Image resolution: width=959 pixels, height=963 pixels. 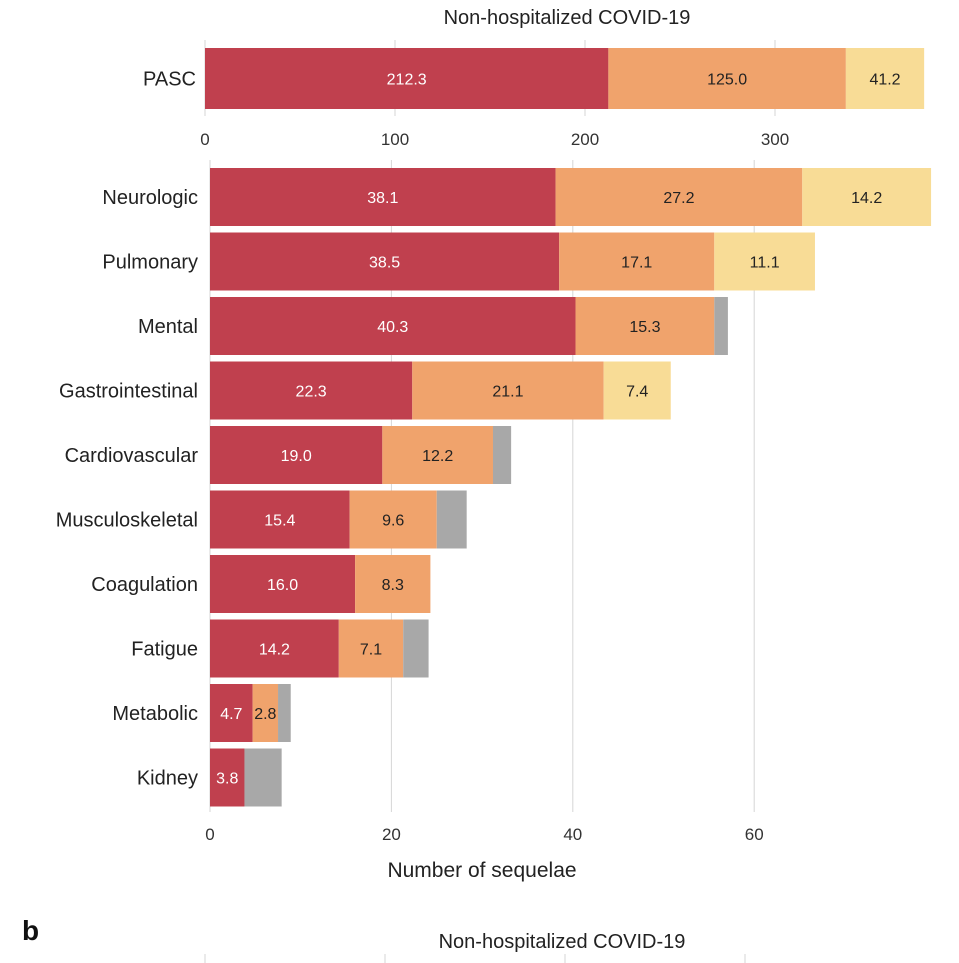 I want to click on category-label-gastrointestinal: Gastrointestinal, so click(x=128, y=392).